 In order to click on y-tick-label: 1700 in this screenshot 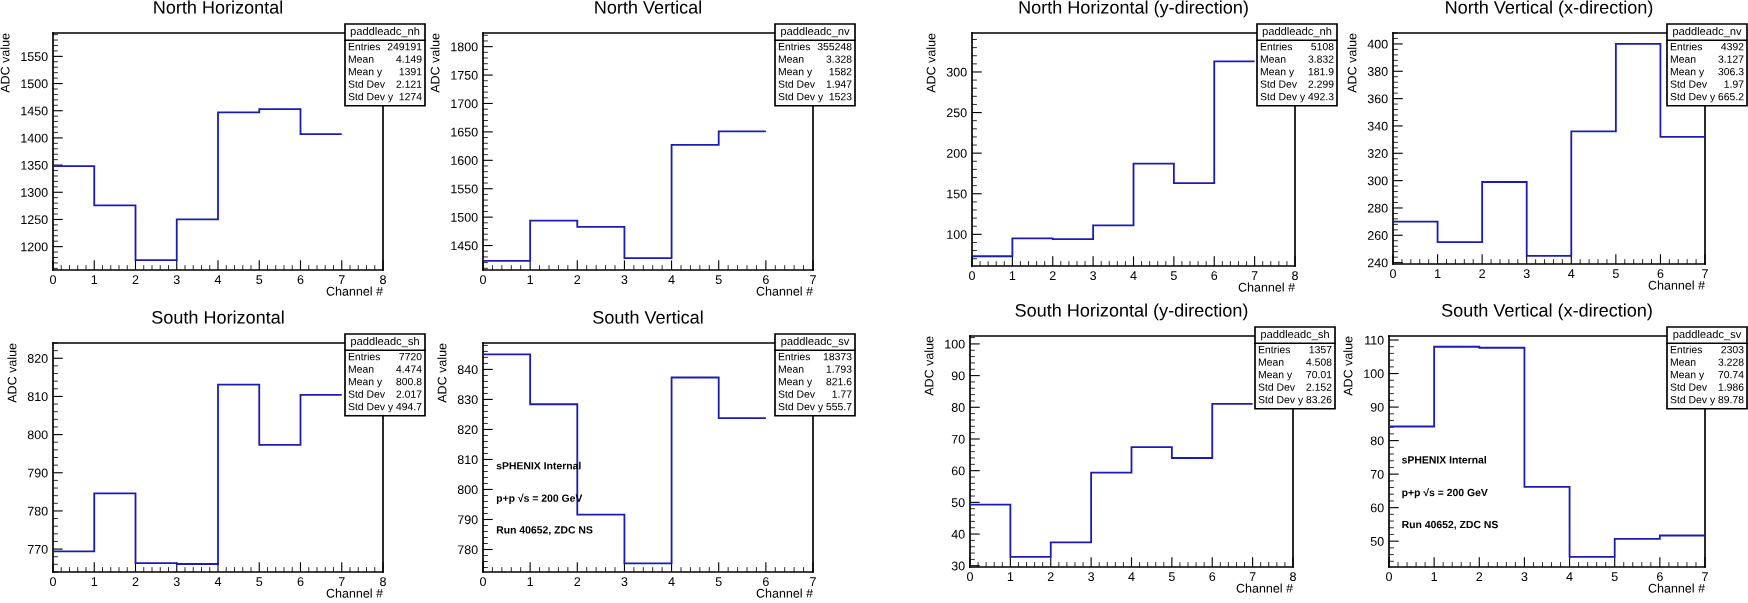, I will do `click(464, 104)`.